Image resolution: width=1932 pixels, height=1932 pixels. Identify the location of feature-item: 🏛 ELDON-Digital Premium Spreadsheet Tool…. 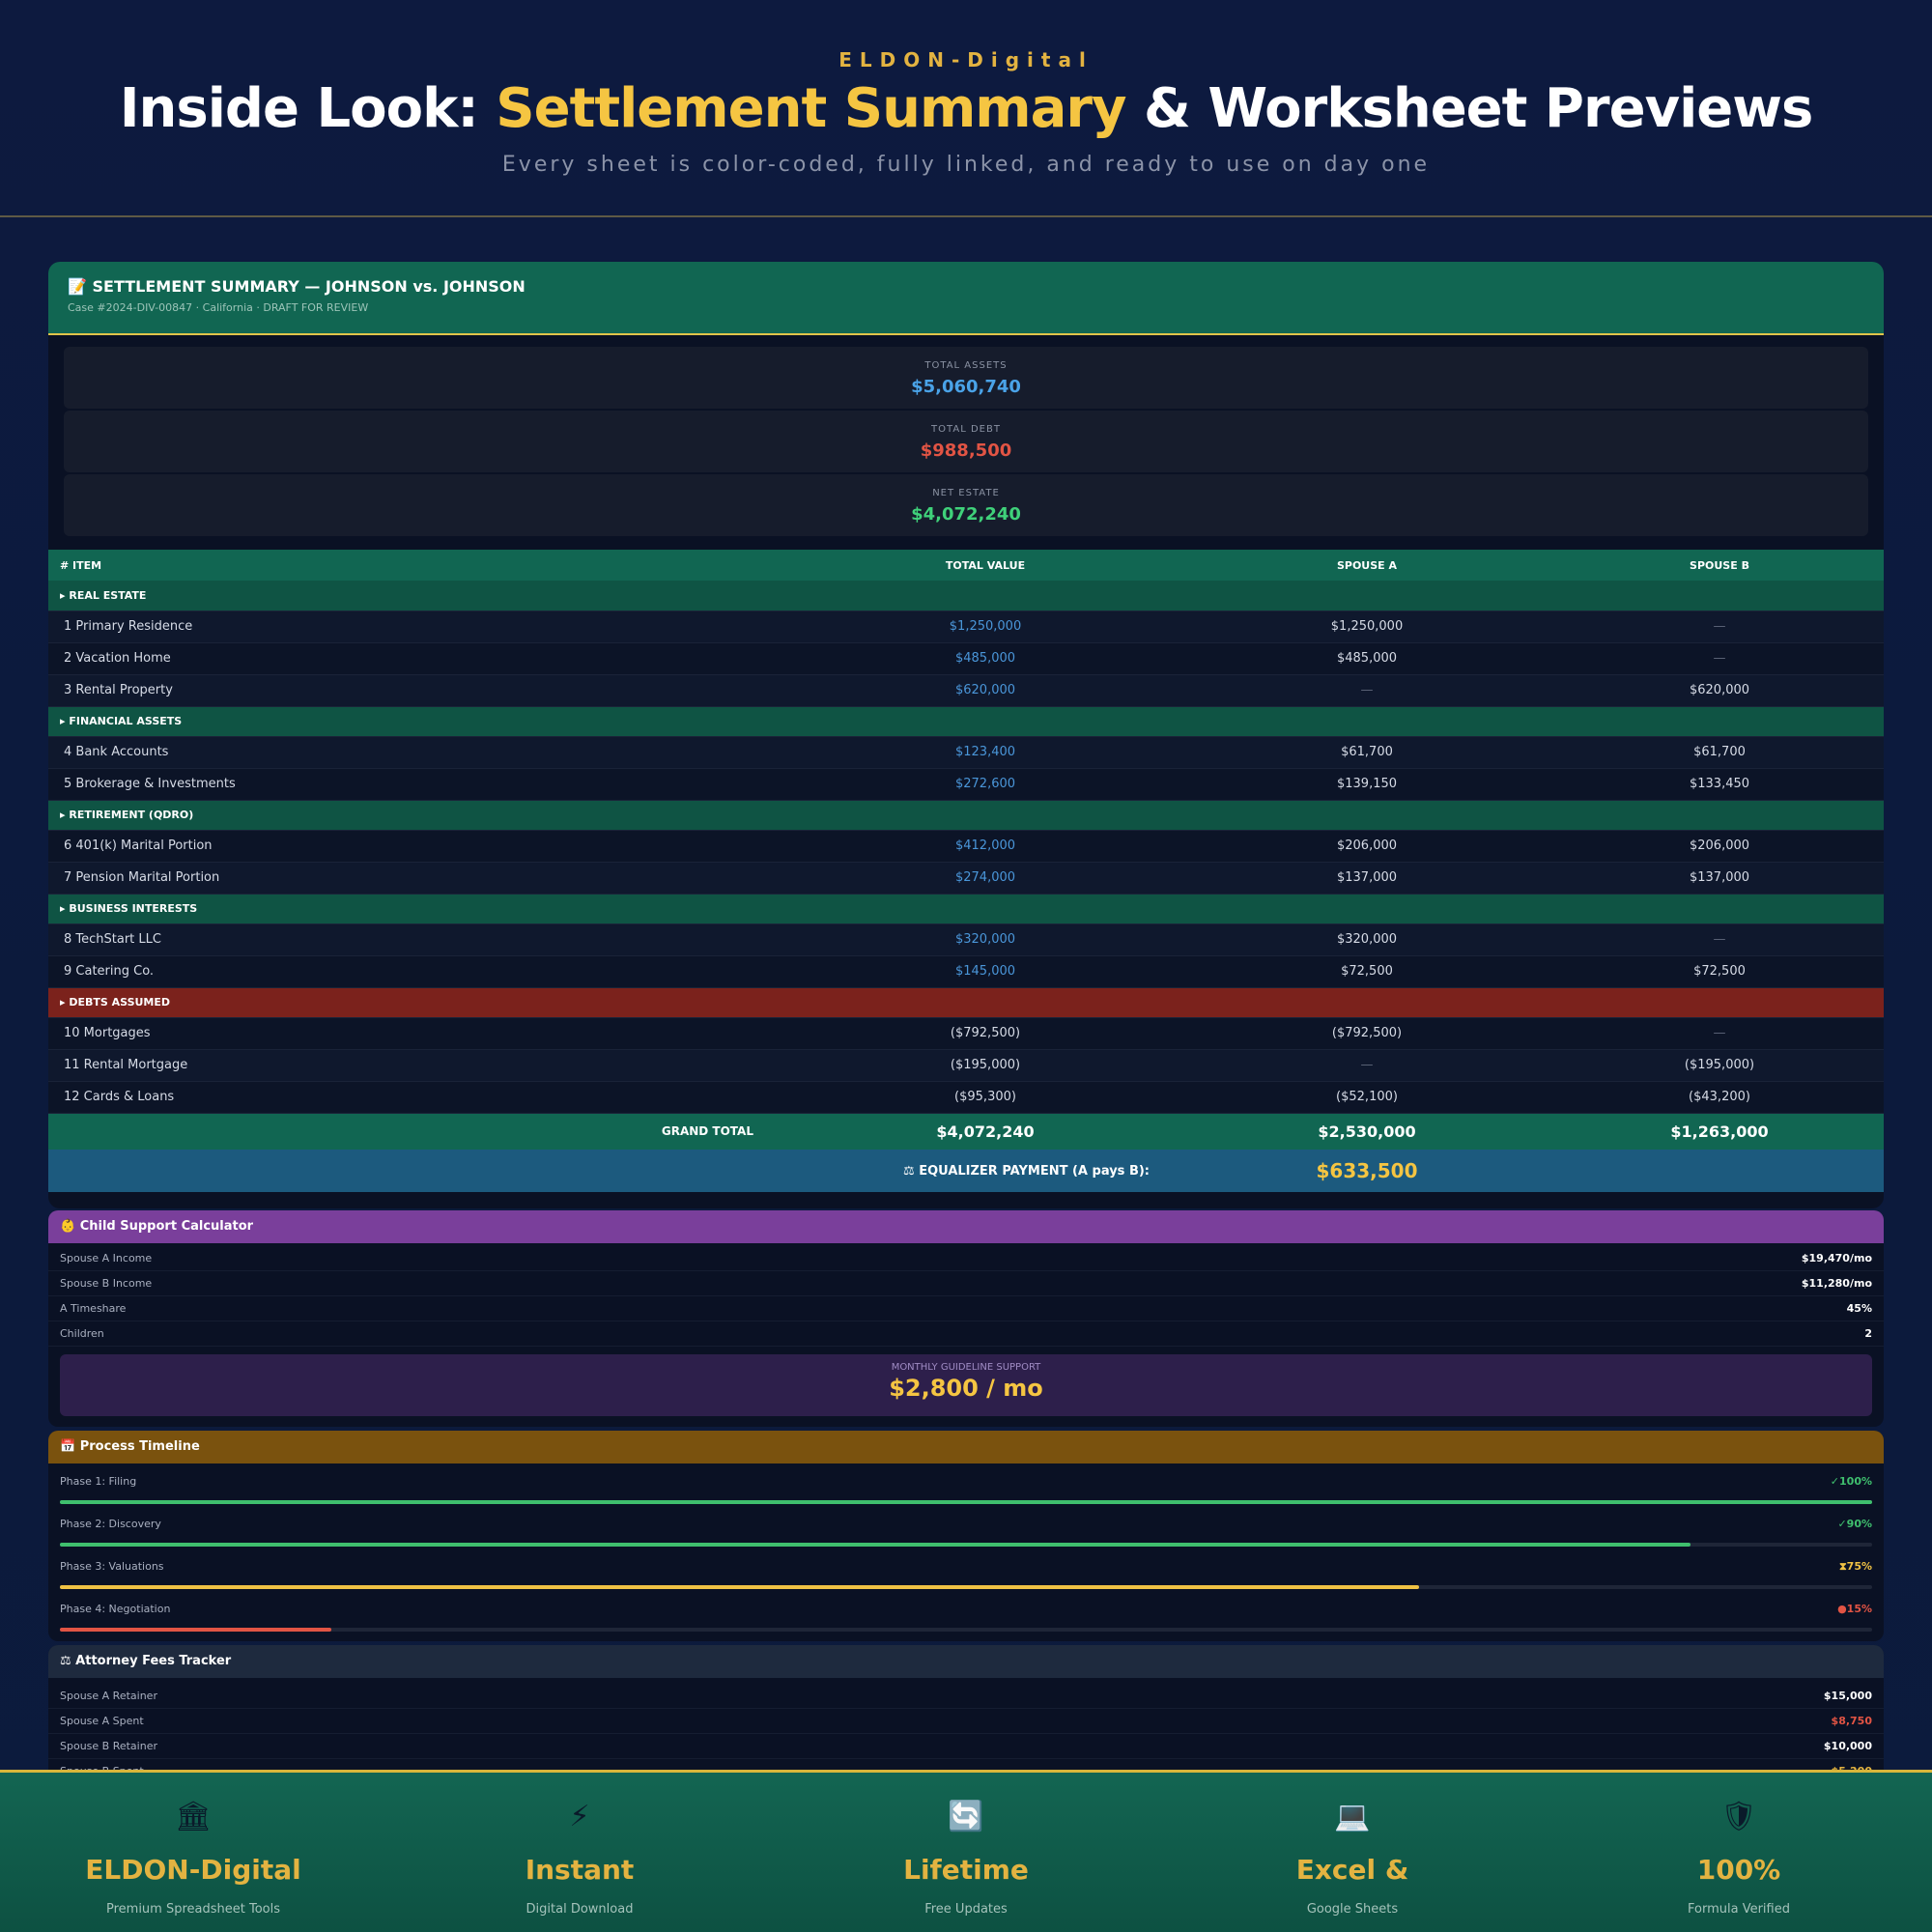
(193, 1852).